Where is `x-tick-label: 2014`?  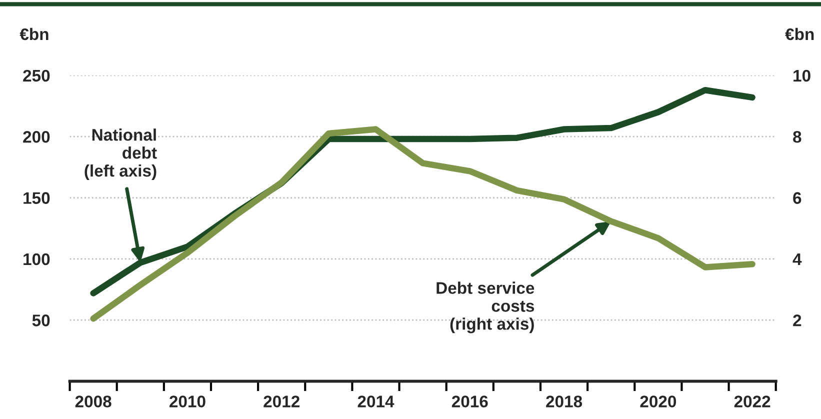
x-tick-label: 2014 is located at coordinates (376, 402).